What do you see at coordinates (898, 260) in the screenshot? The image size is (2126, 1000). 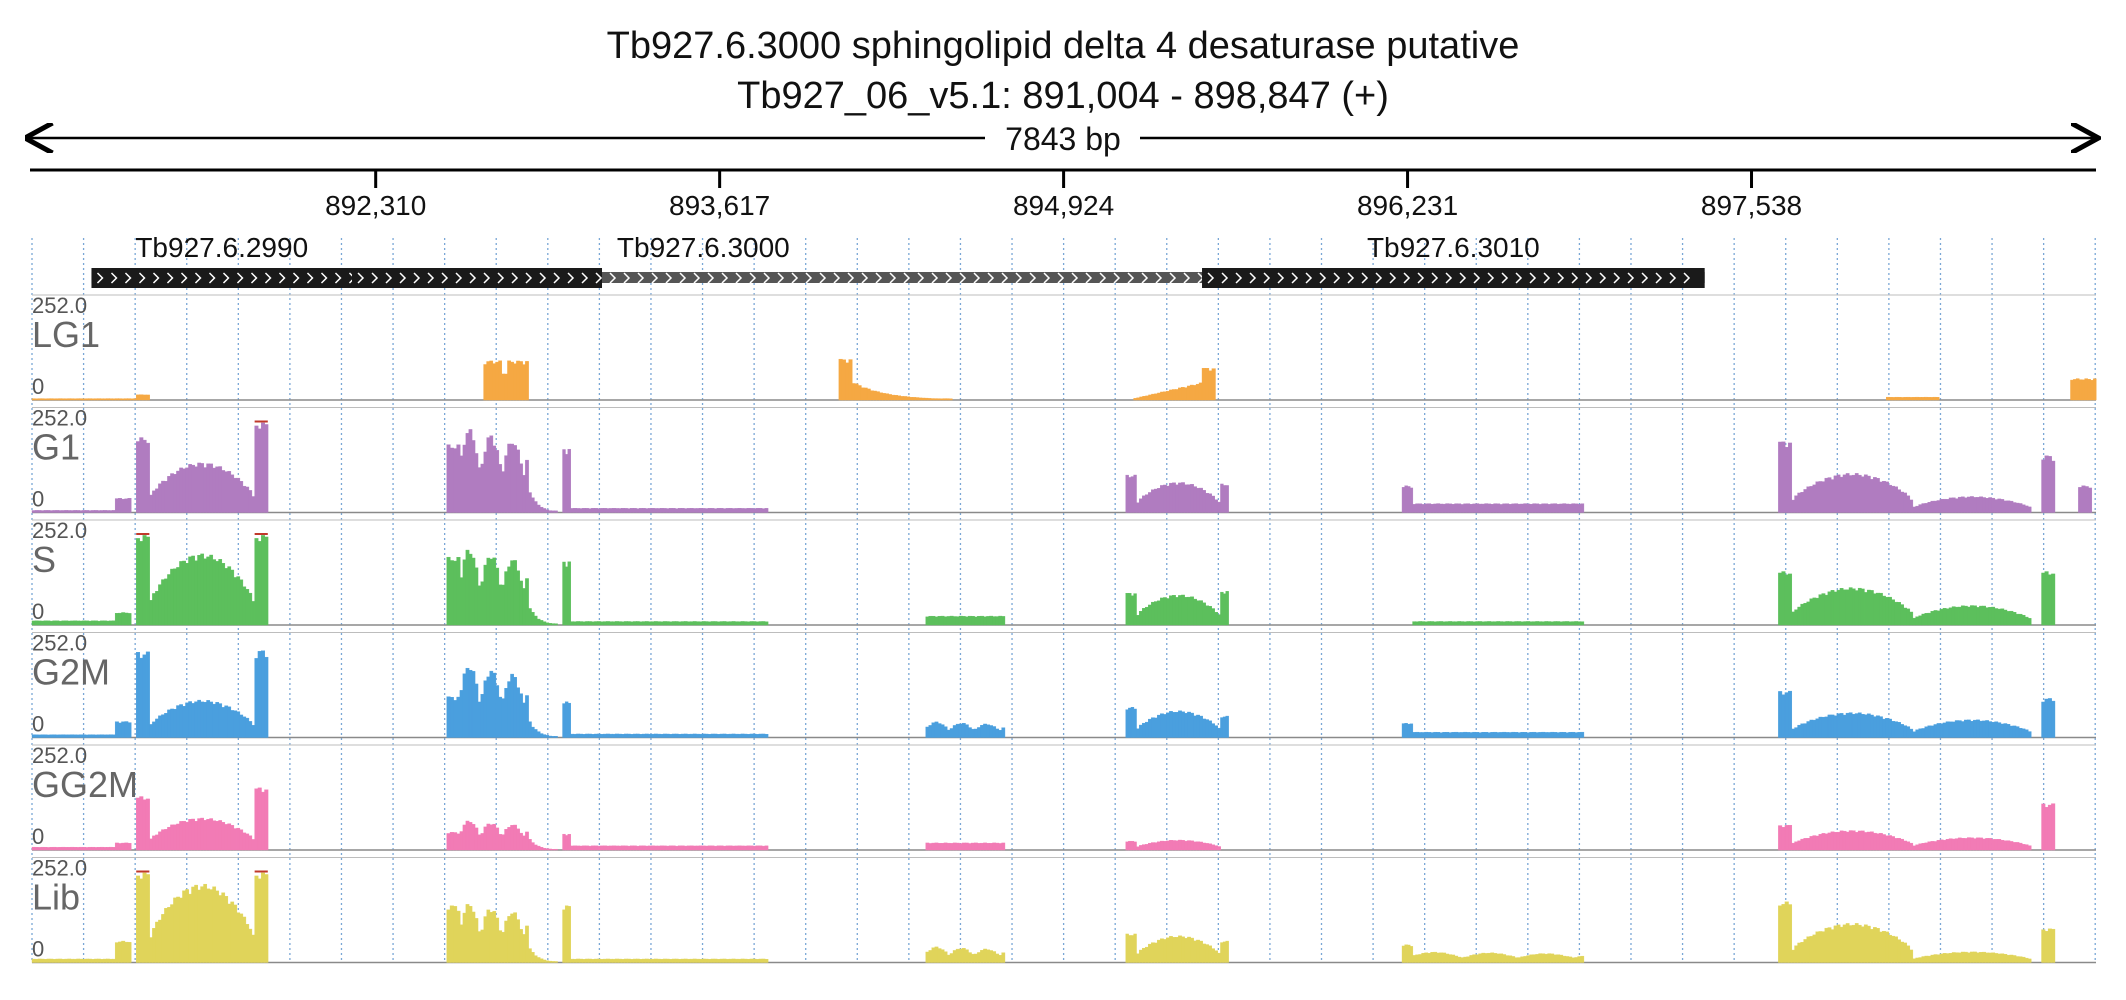 I see `gene-track: Tb927.6.2990 Tb927.6.3000 Tb927.6.3010` at bounding box center [898, 260].